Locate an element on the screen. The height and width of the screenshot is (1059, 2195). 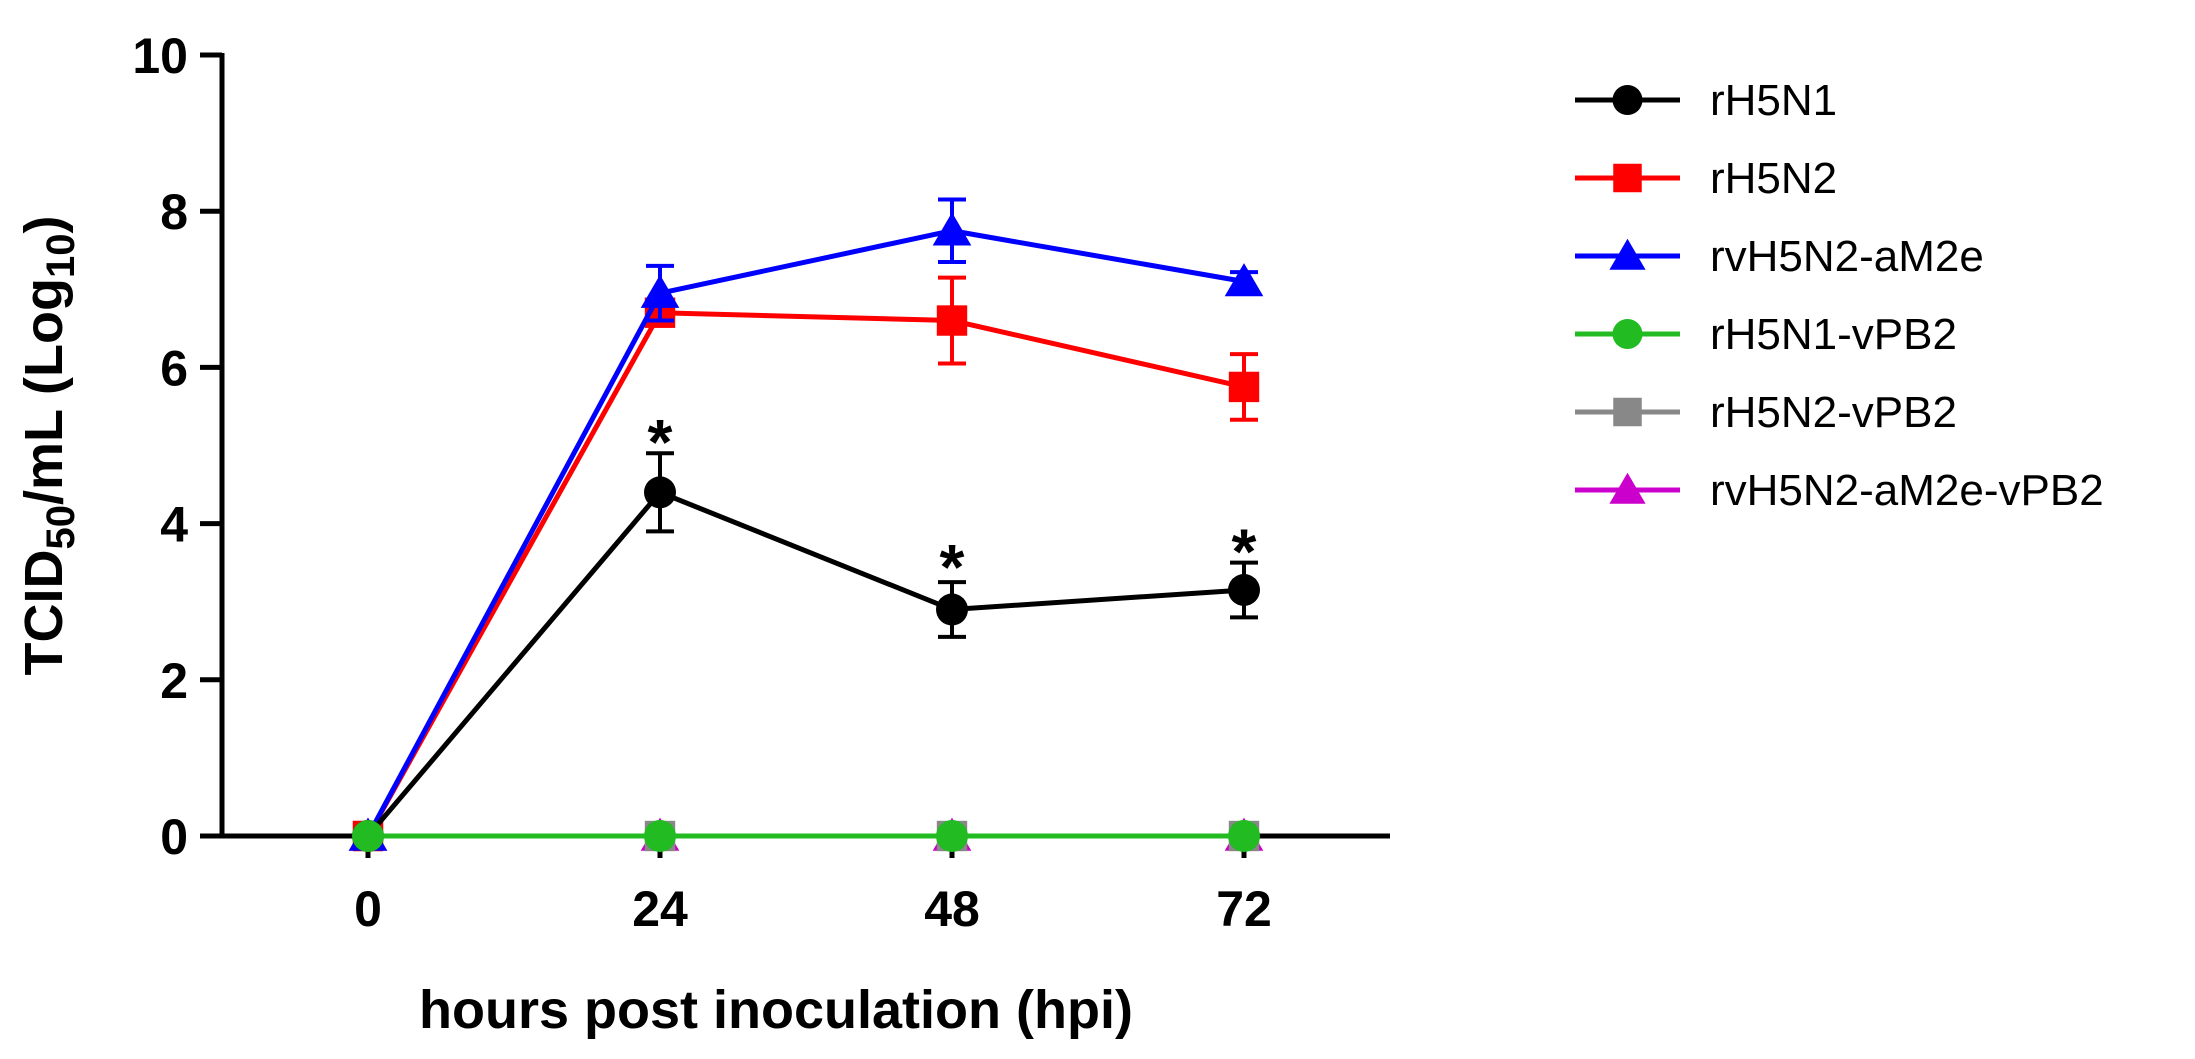
y-tick-label: 10 is located at coordinates (160, 56).